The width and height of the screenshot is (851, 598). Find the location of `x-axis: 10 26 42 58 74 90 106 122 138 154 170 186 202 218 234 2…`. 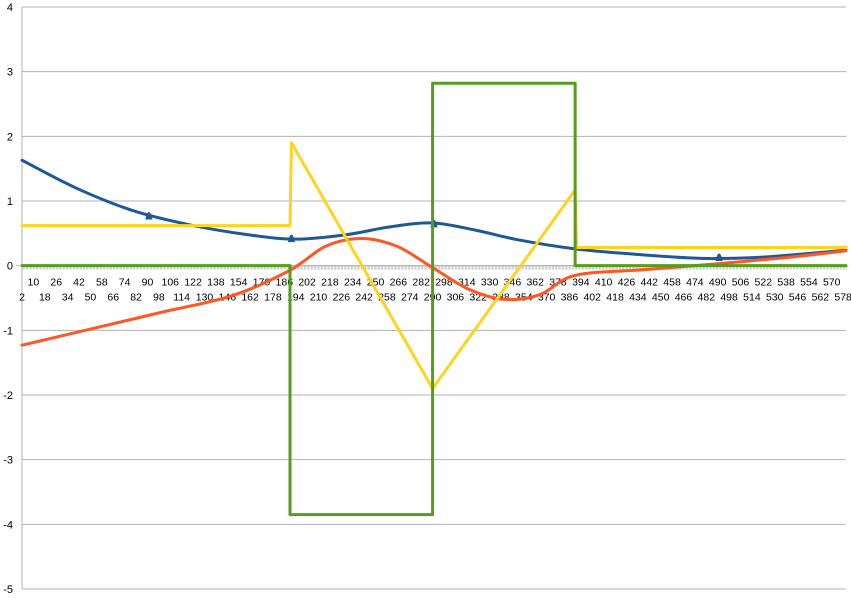

x-axis: 10 26 42 58 74 90 106 122 138 154 170 186 202 218 234 2… is located at coordinates (433, 284).